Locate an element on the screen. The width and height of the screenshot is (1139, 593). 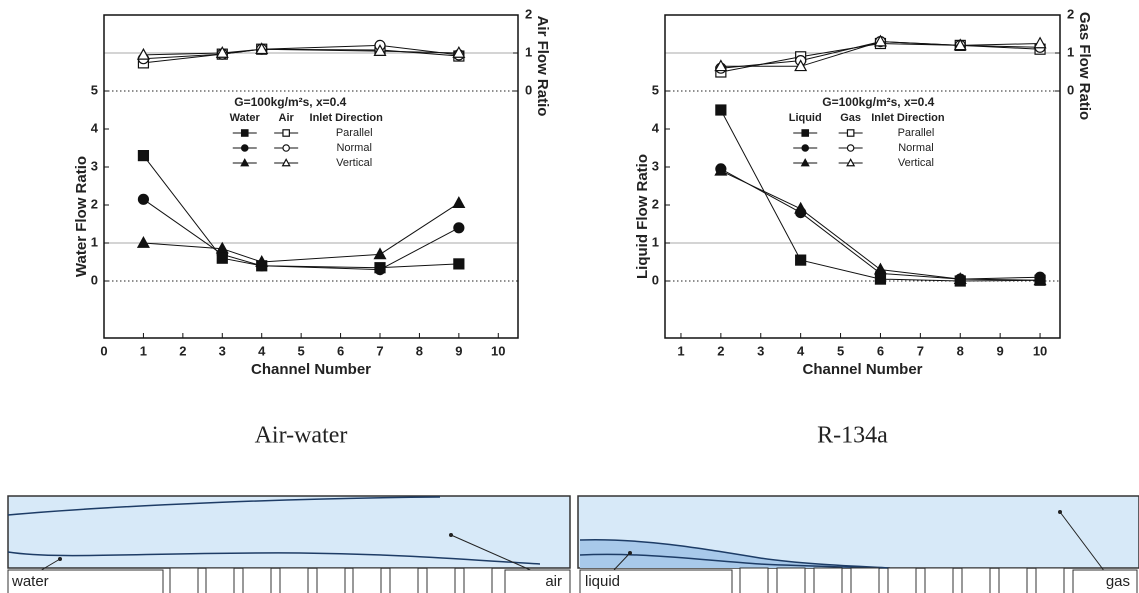
x-tick-label: 10 is located at coordinates (1040, 350).